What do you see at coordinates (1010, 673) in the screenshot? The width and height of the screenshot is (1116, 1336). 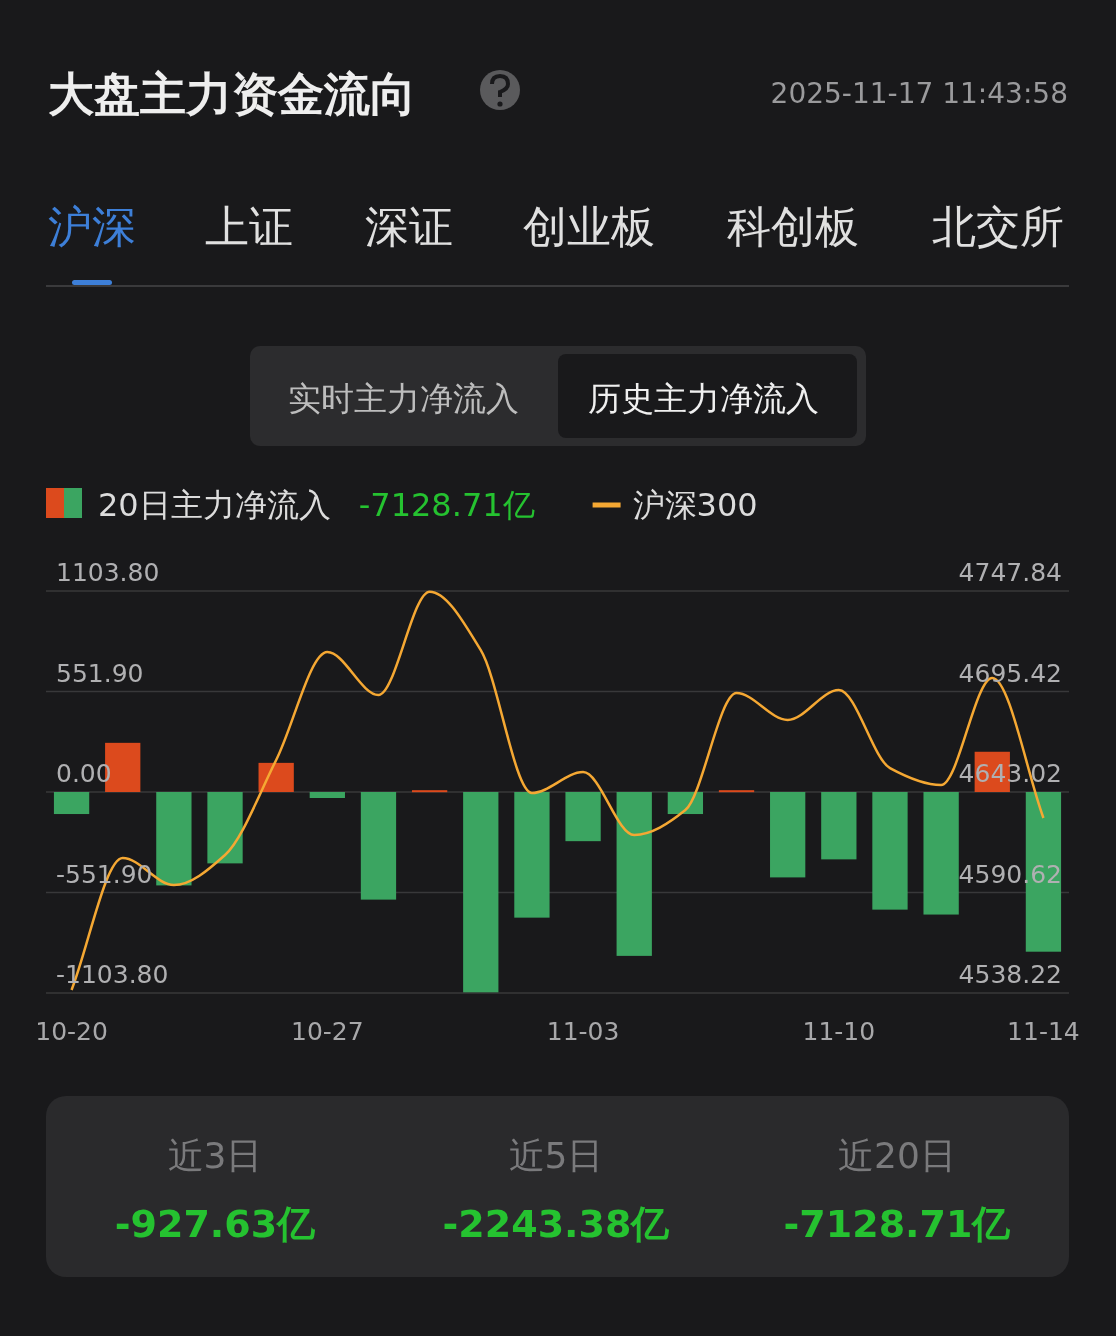 I see `y2-tick-label: 4695.42` at bounding box center [1010, 673].